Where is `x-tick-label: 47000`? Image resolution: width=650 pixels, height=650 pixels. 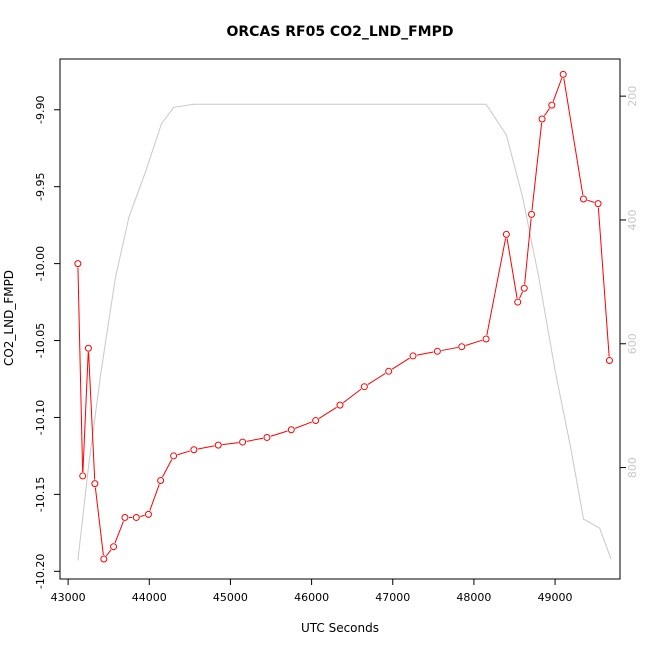 x-tick-label: 47000 is located at coordinates (392, 597).